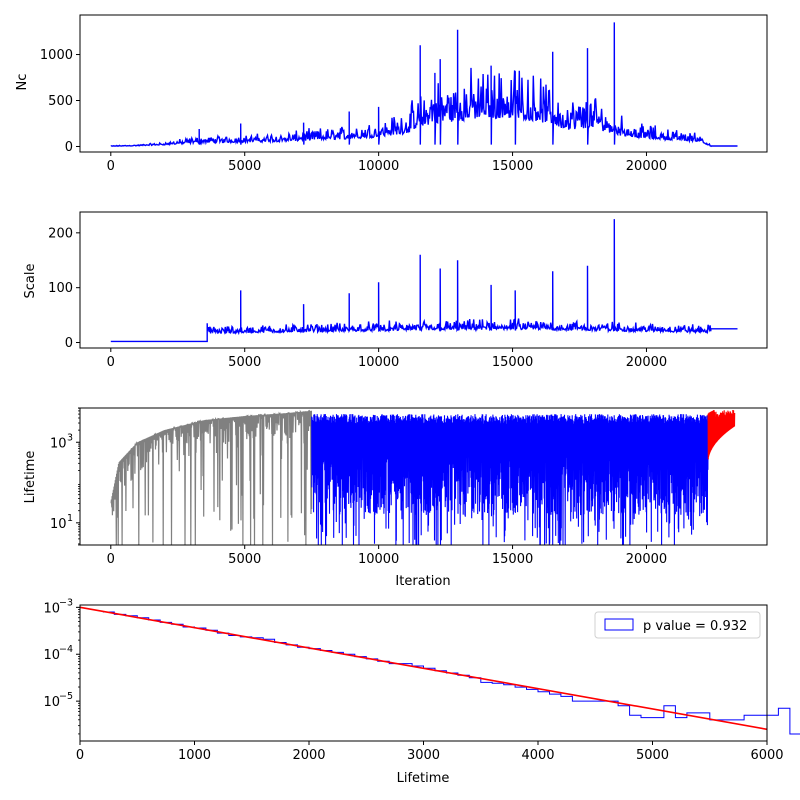  What do you see at coordinates (512, 362) in the screenshot?
I see `scale-x-tick-label: 15000` at bounding box center [512, 362].